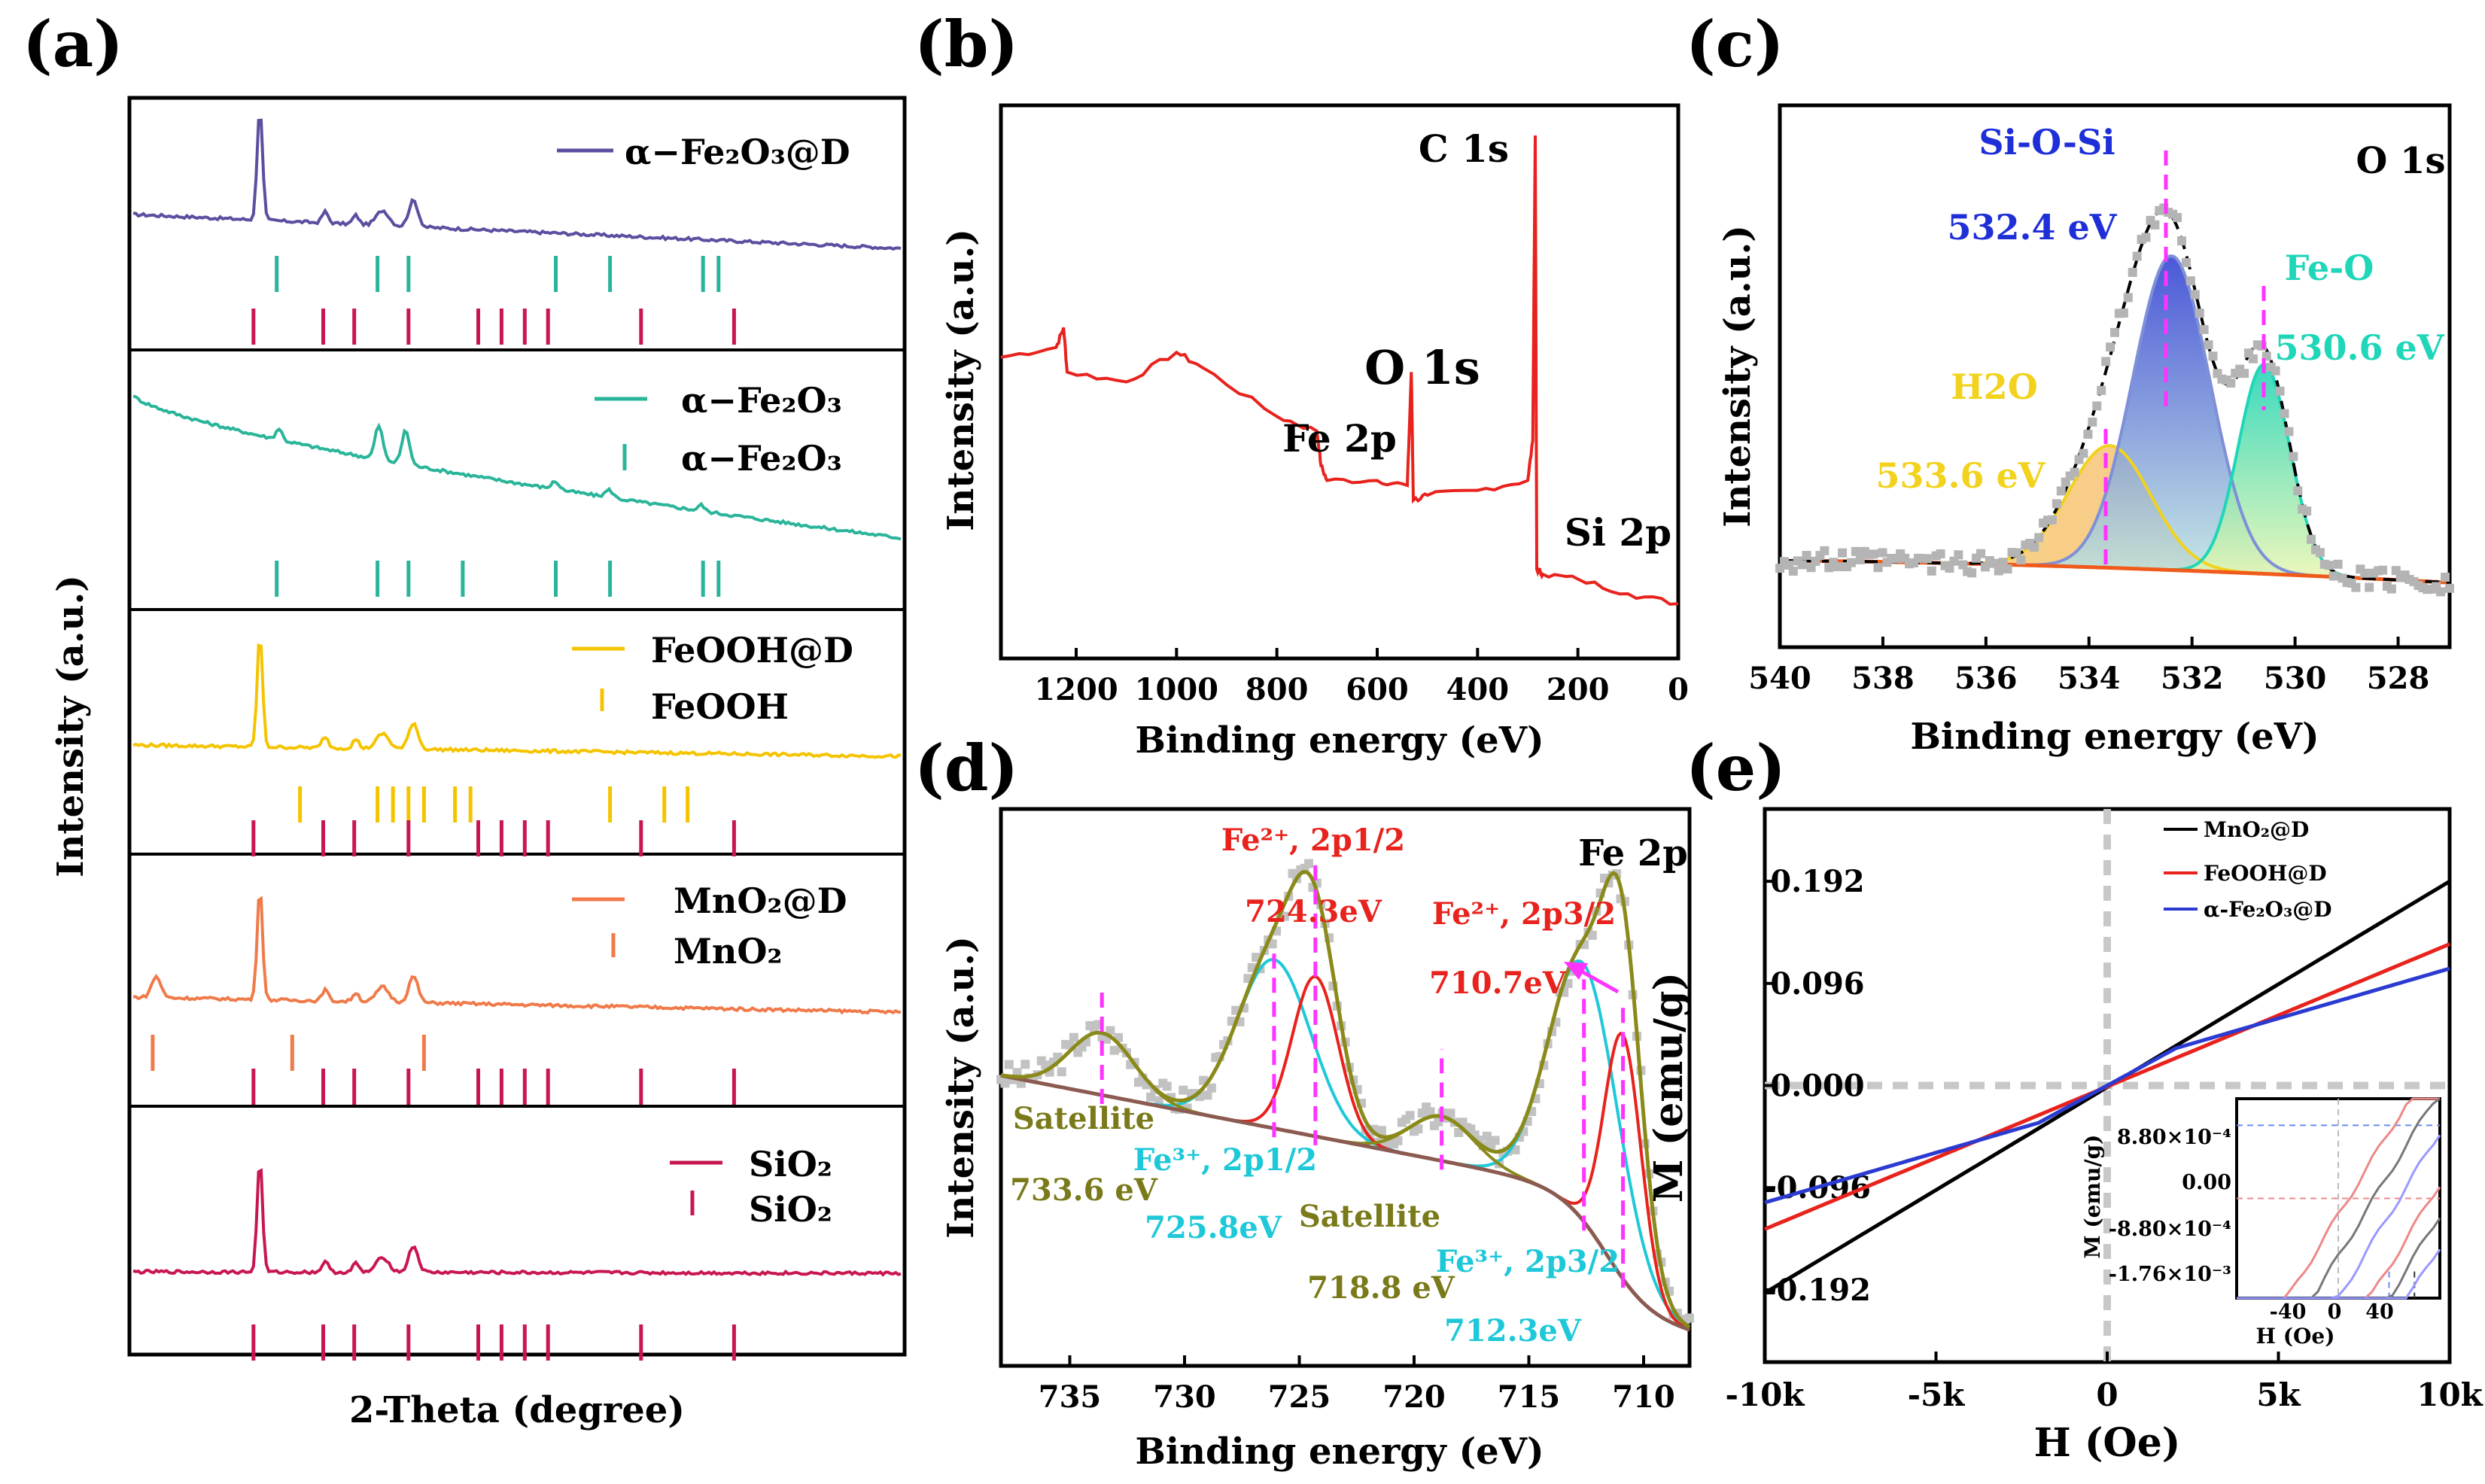  What do you see at coordinates (2092, 1197) in the screenshot?
I see `inset-ylabel: M (emu/g)` at bounding box center [2092, 1197].